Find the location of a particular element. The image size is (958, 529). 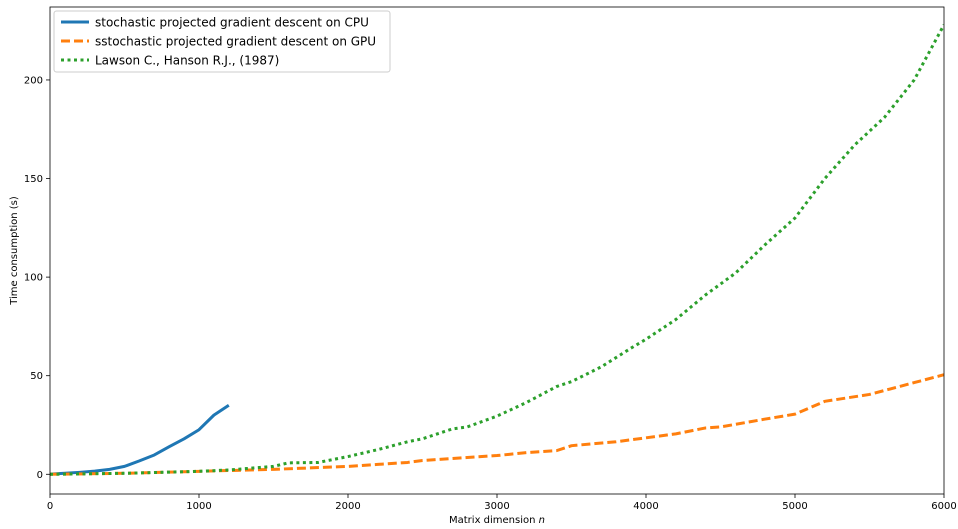

y-tick-label: 150 is located at coordinates (33, 179).